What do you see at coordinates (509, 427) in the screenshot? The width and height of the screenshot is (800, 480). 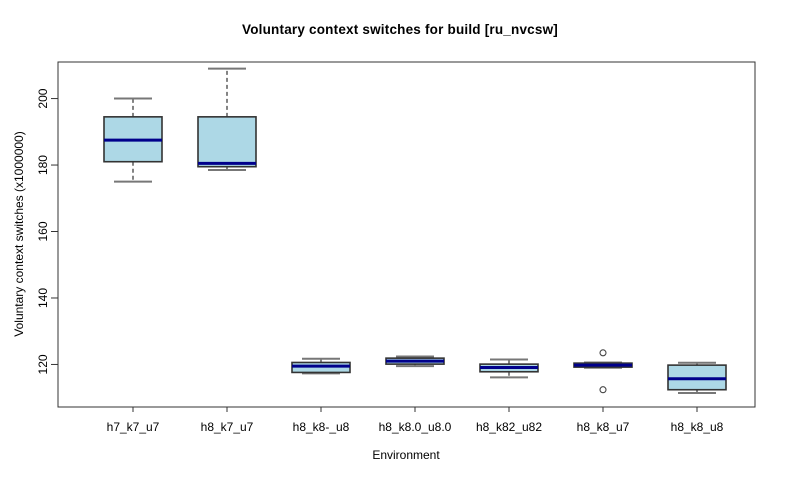 I see `category-label-h8_k82_u82: h8_k82_u82` at bounding box center [509, 427].